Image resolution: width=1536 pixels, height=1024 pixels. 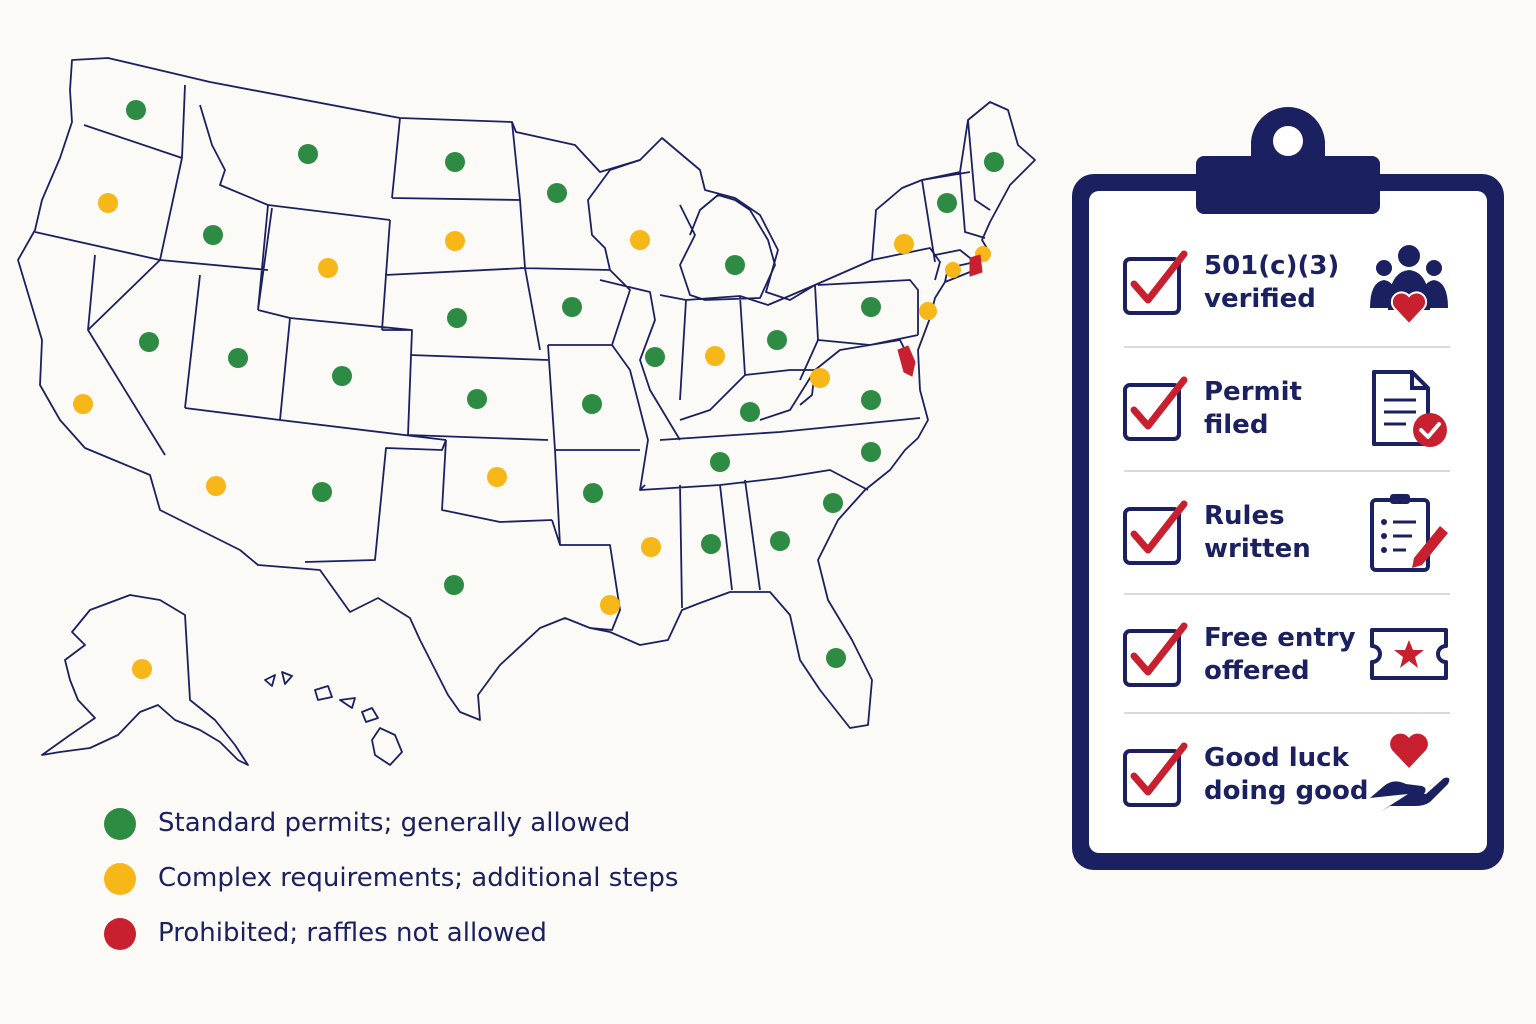 What do you see at coordinates (1280, 654) in the screenshot?
I see `checklist-label: Free entry offered` at bounding box center [1280, 654].